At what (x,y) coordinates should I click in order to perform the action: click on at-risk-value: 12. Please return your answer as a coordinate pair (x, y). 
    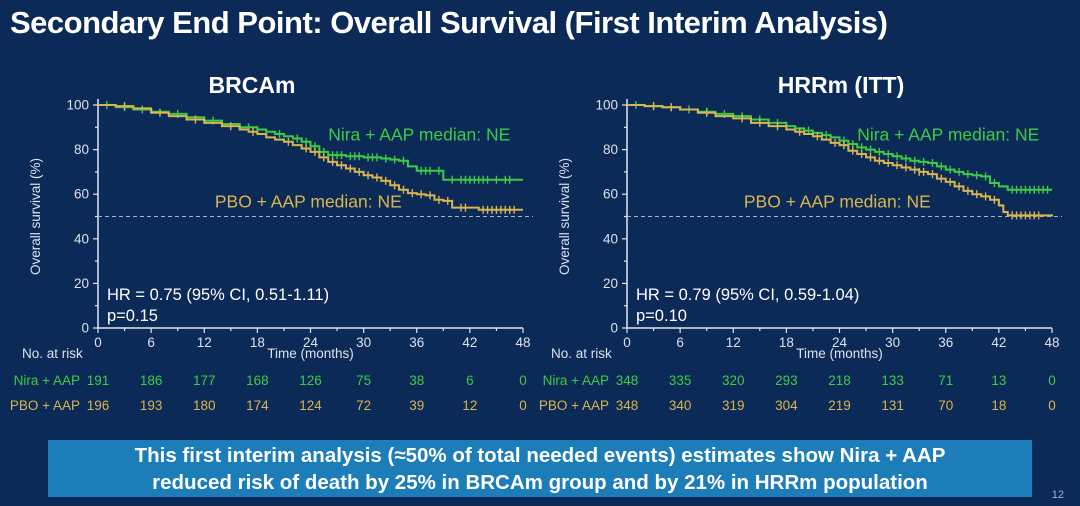
    Looking at the image, I should click on (469, 405).